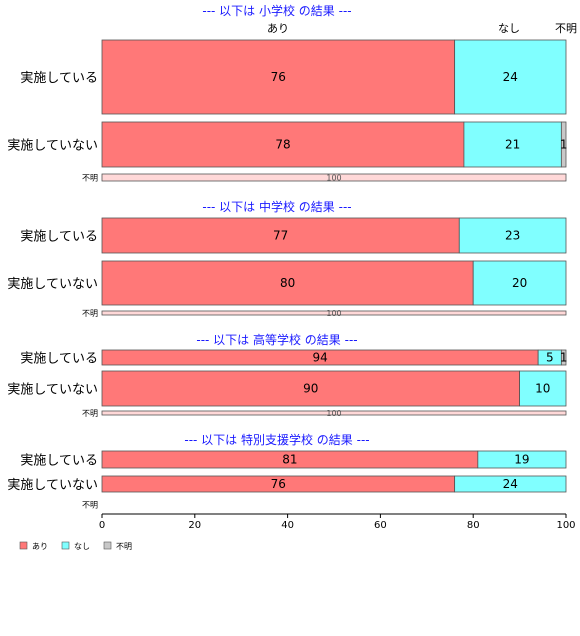  I want to click on x-tick-label: 100, so click(565, 525).